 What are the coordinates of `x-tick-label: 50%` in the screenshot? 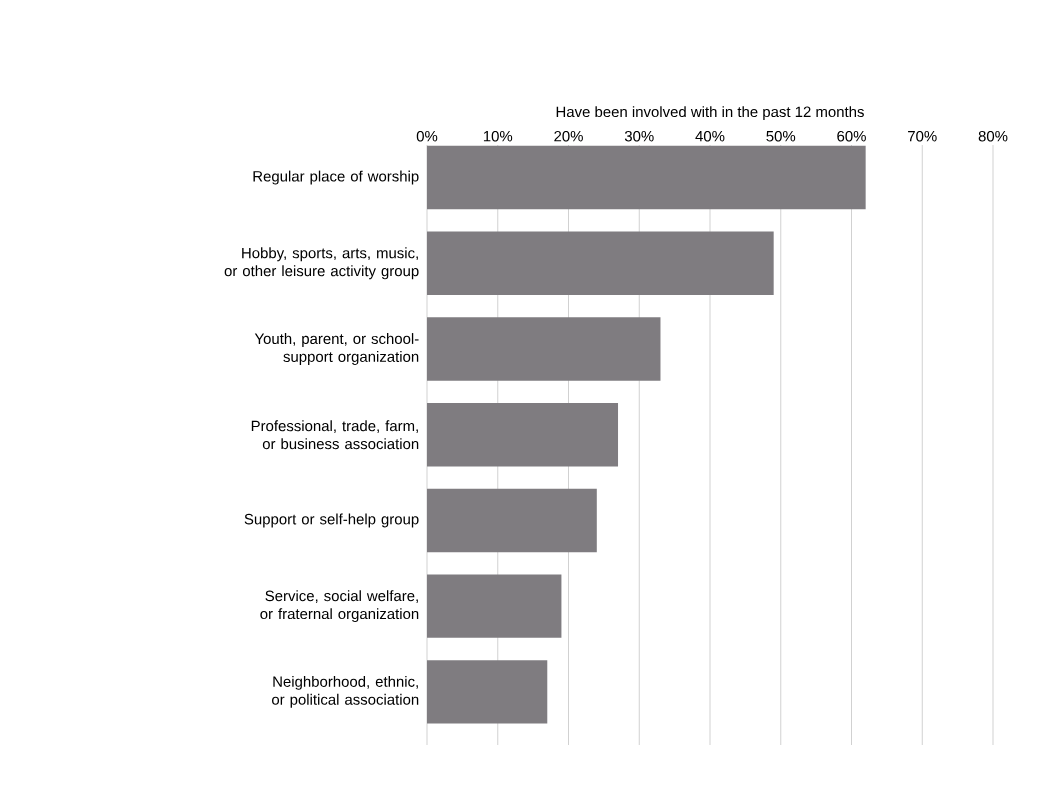 It's located at (781, 136).